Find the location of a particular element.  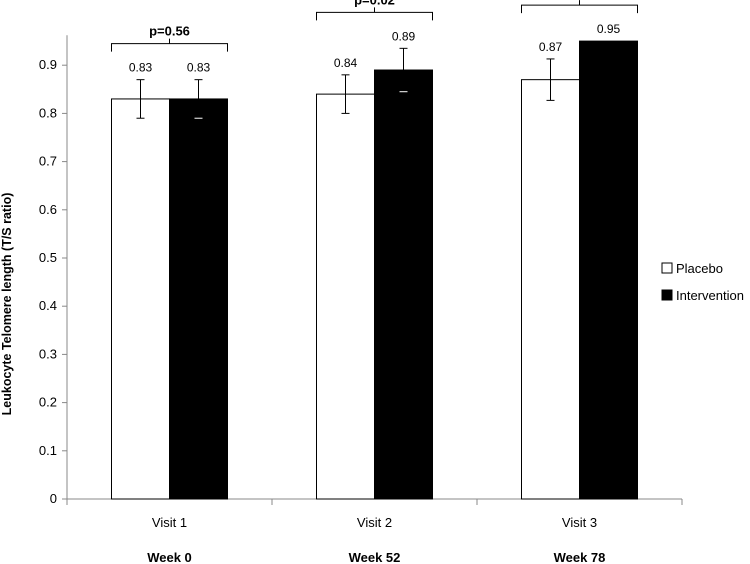

week-label: Week 0 is located at coordinates (169, 557).